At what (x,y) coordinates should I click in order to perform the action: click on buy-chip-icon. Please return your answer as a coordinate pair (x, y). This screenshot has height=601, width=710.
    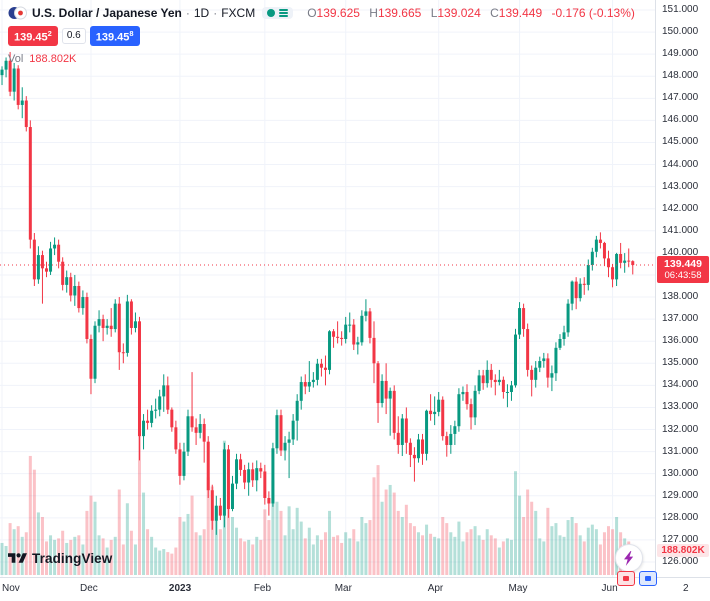
    Looking at the image, I should click on (648, 578).